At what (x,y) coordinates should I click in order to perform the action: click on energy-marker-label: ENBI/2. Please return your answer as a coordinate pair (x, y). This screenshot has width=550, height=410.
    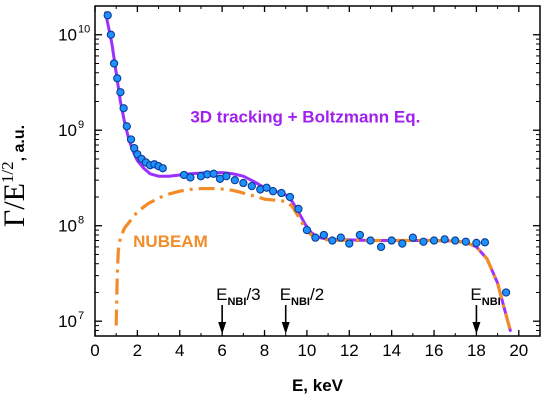
    Looking at the image, I should click on (302, 296).